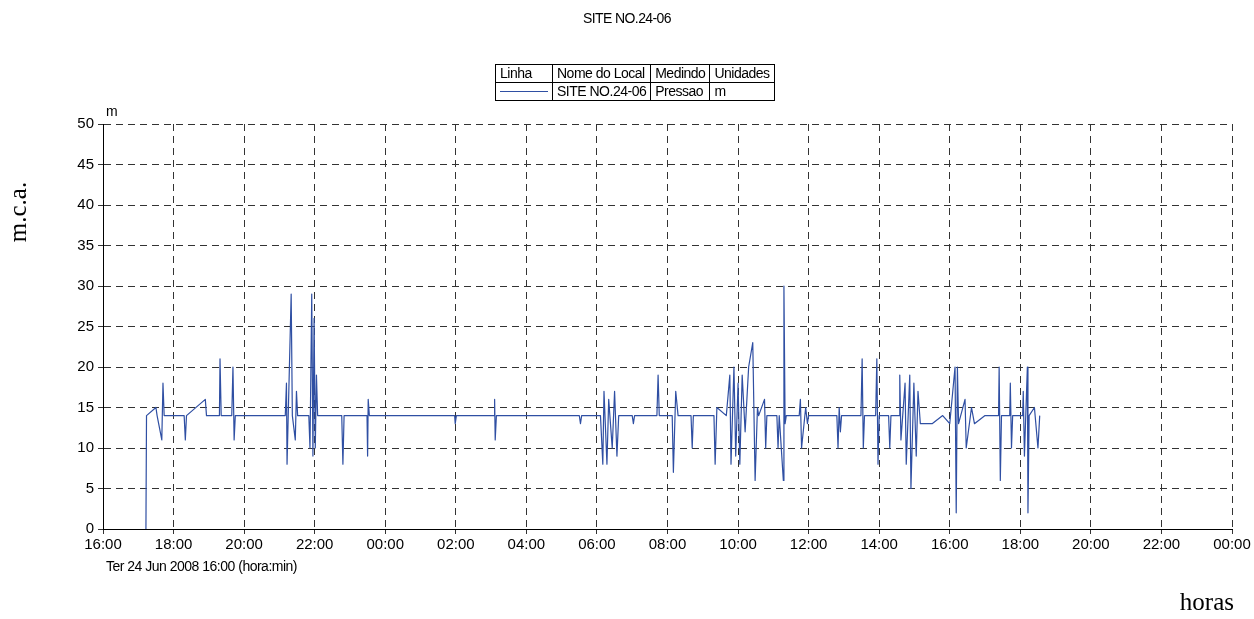 This screenshot has height=619, width=1254. What do you see at coordinates (85, 406) in the screenshot?
I see `y-tick-label: 15` at bounding box center [85, 406].